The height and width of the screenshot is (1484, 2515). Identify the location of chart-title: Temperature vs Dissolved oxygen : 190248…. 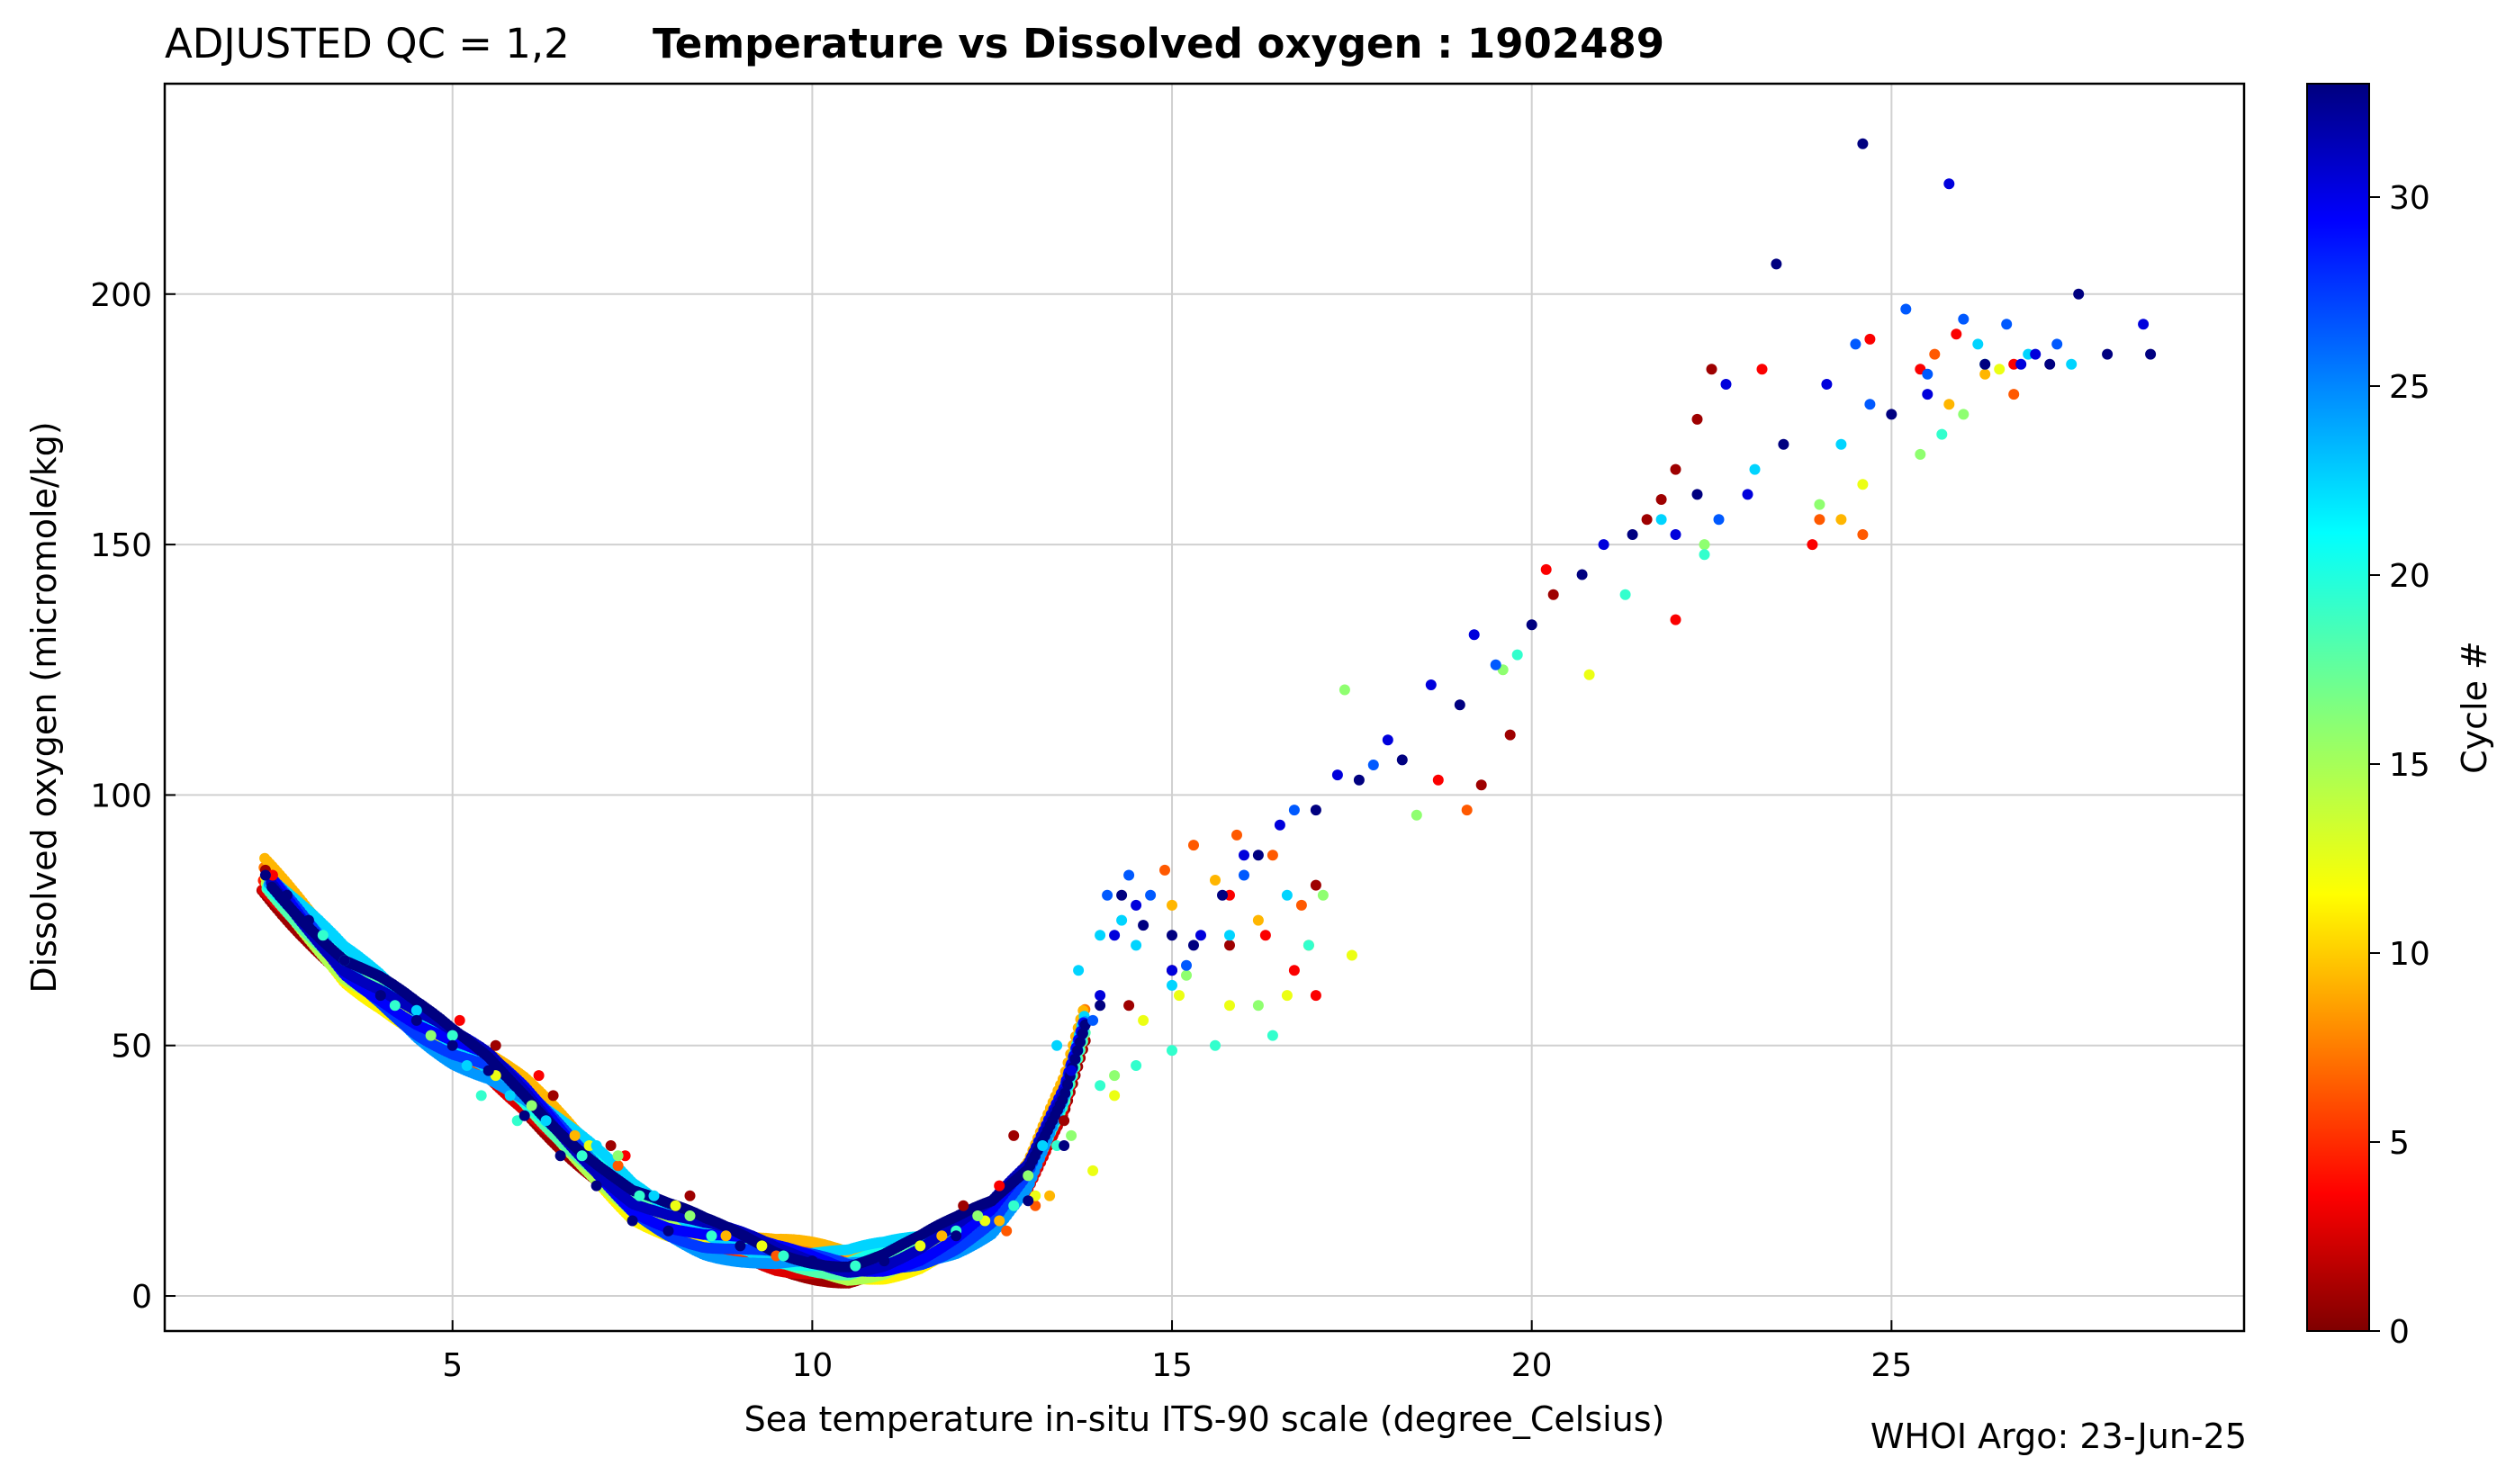
(1159, 44).